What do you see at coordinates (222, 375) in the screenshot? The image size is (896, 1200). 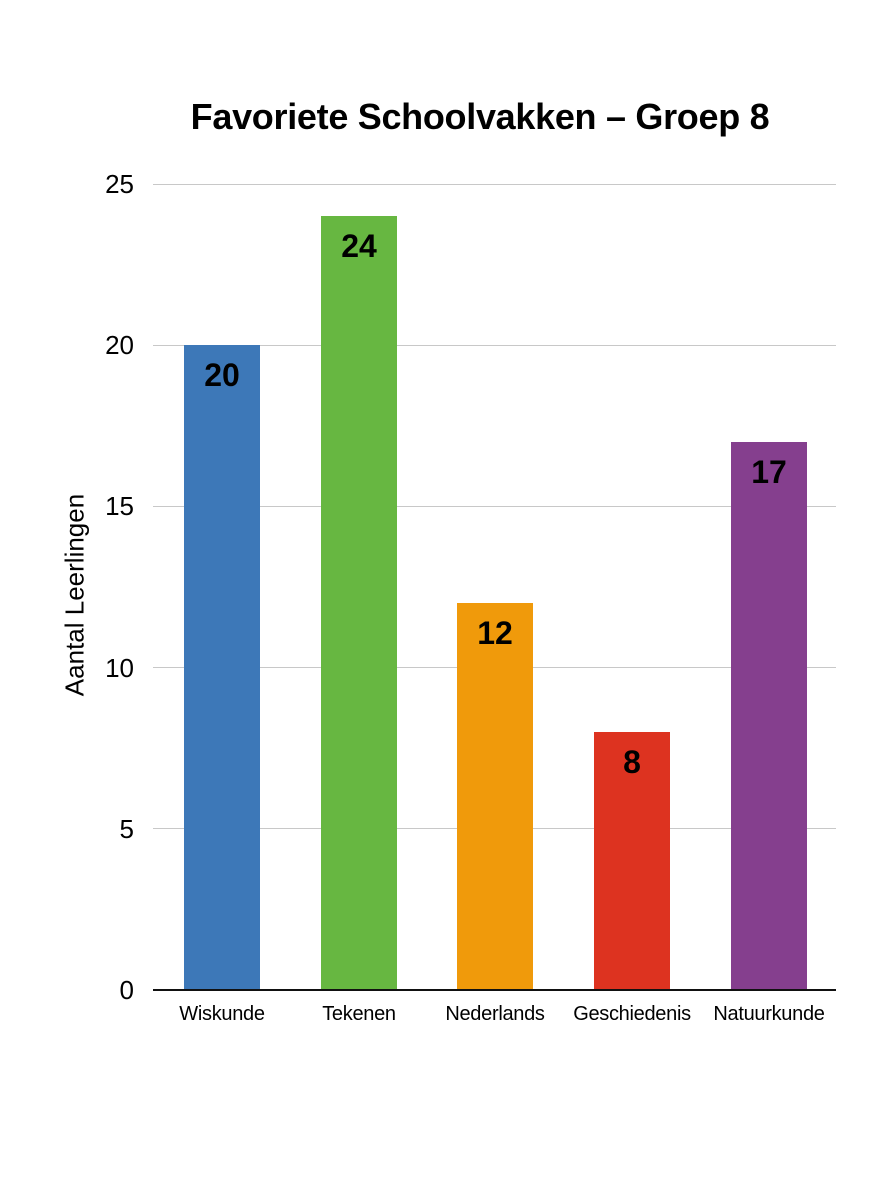 I see `bar-value-label: 20` at bounding box center [222, 375].